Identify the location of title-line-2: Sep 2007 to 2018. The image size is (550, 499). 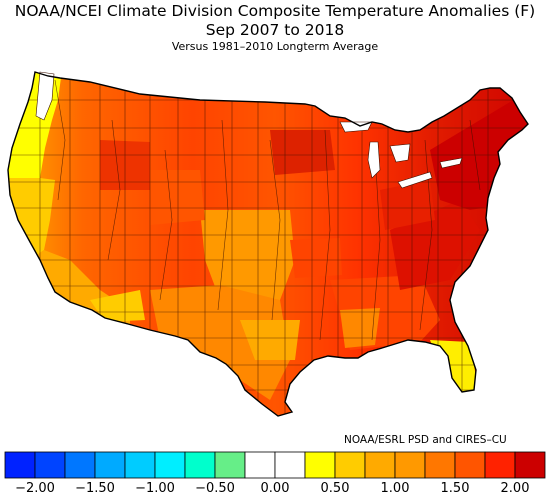
(275, 30).